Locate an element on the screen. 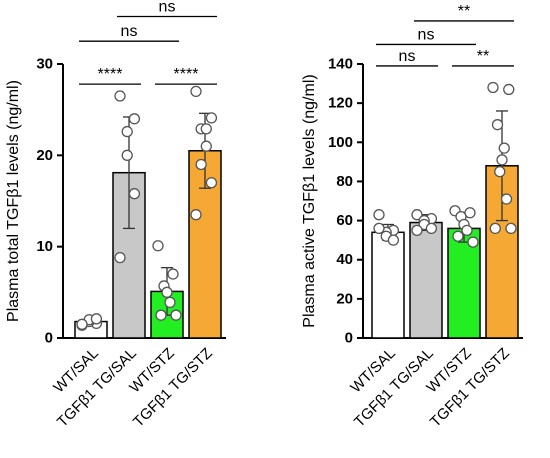 The image size is (550, 458). y-tick-label: 140 is located at coordinates (340, 64).